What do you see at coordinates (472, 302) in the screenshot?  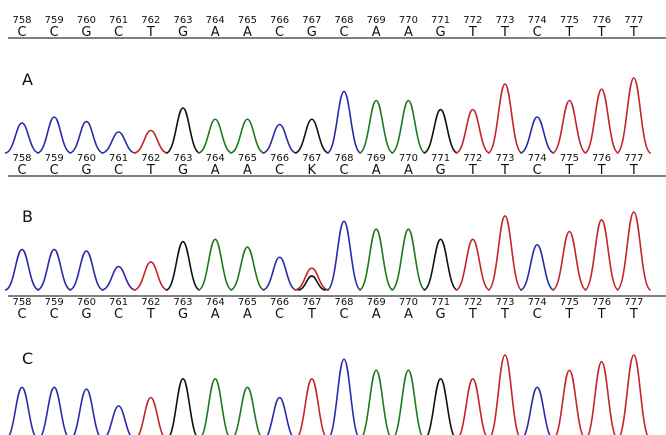 I see `position-label: 772` at bounding box center [472, 302].